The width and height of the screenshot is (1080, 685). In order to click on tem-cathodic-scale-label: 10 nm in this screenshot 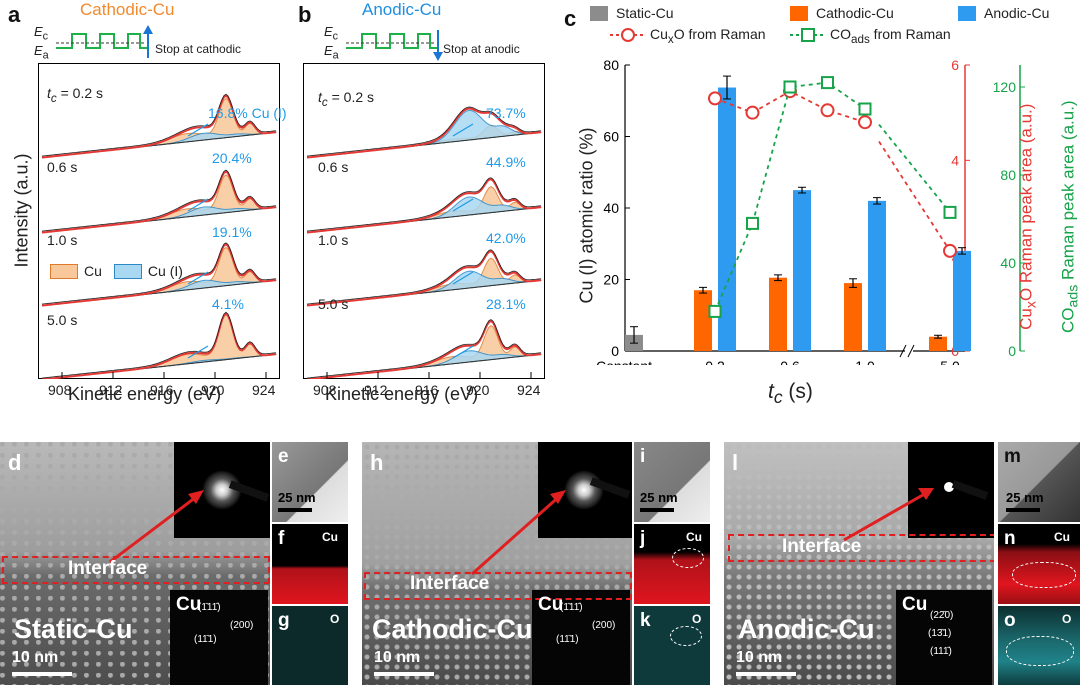, I will do `click(397, 657)`.